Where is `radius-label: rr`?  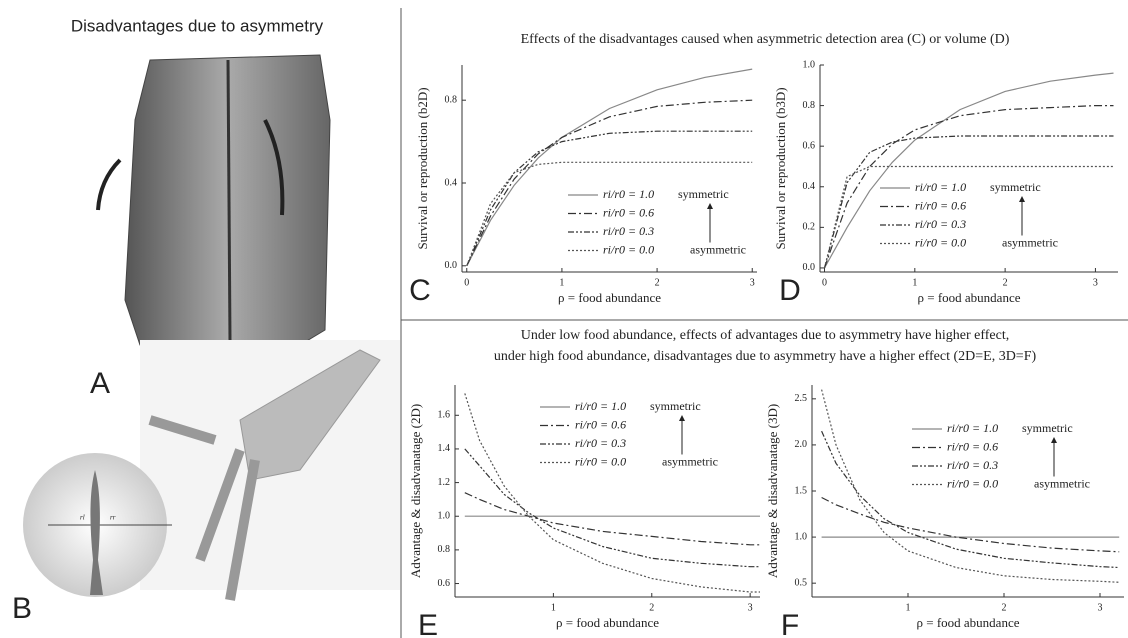 radius-label: rr is located at coordinates (113, 518).